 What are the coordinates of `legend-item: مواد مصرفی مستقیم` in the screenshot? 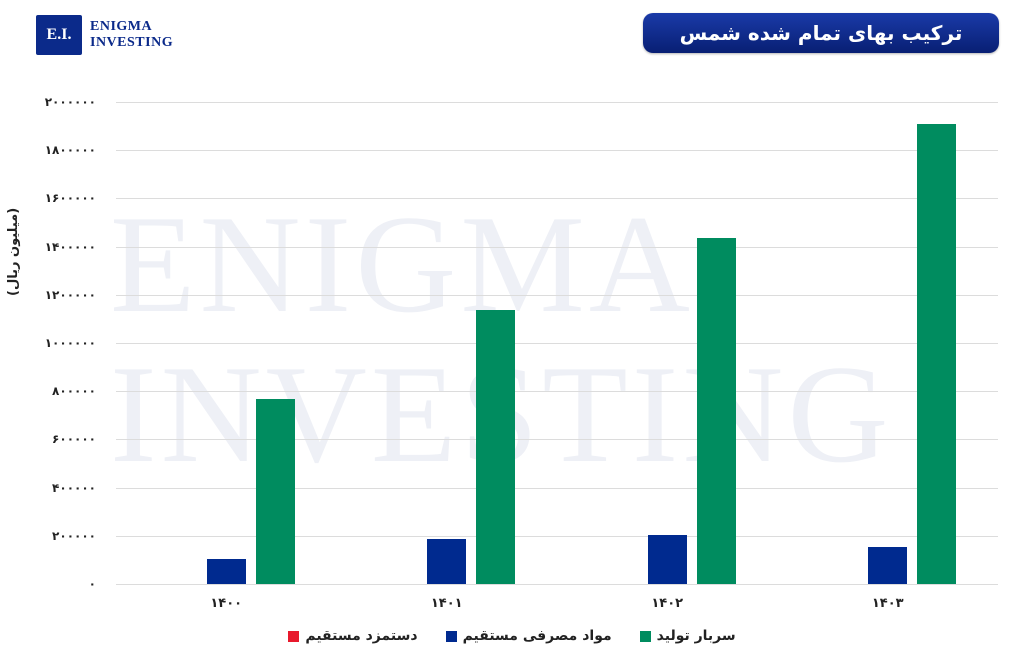 It's located at (528, 636).